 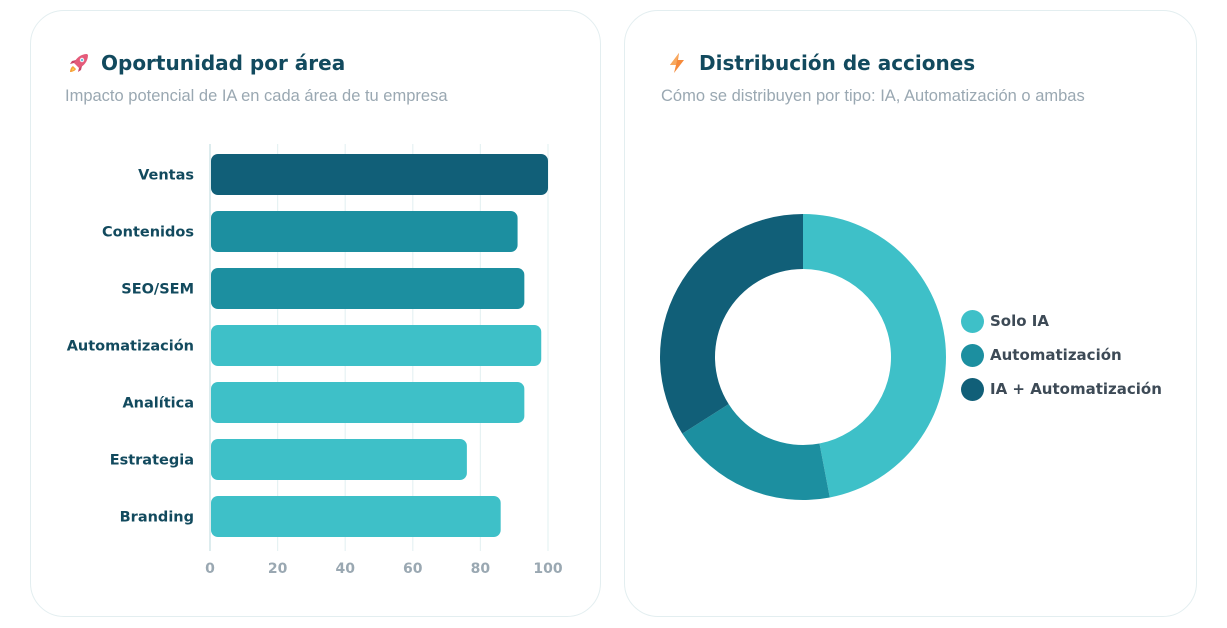 I want to click on legend-label: Automatización, so click(x=1056, y=355).